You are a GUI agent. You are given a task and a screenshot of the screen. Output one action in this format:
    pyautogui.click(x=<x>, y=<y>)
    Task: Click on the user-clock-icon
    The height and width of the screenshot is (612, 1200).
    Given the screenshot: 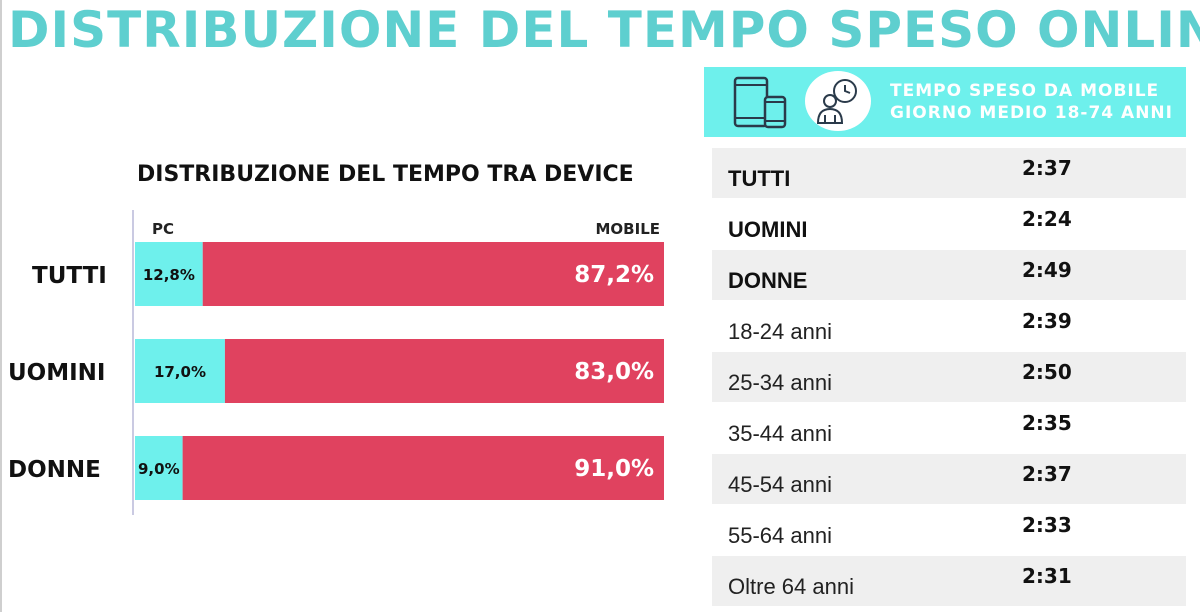 What is the action you would take?
    pyautogui.click(x=838, y=101)
    